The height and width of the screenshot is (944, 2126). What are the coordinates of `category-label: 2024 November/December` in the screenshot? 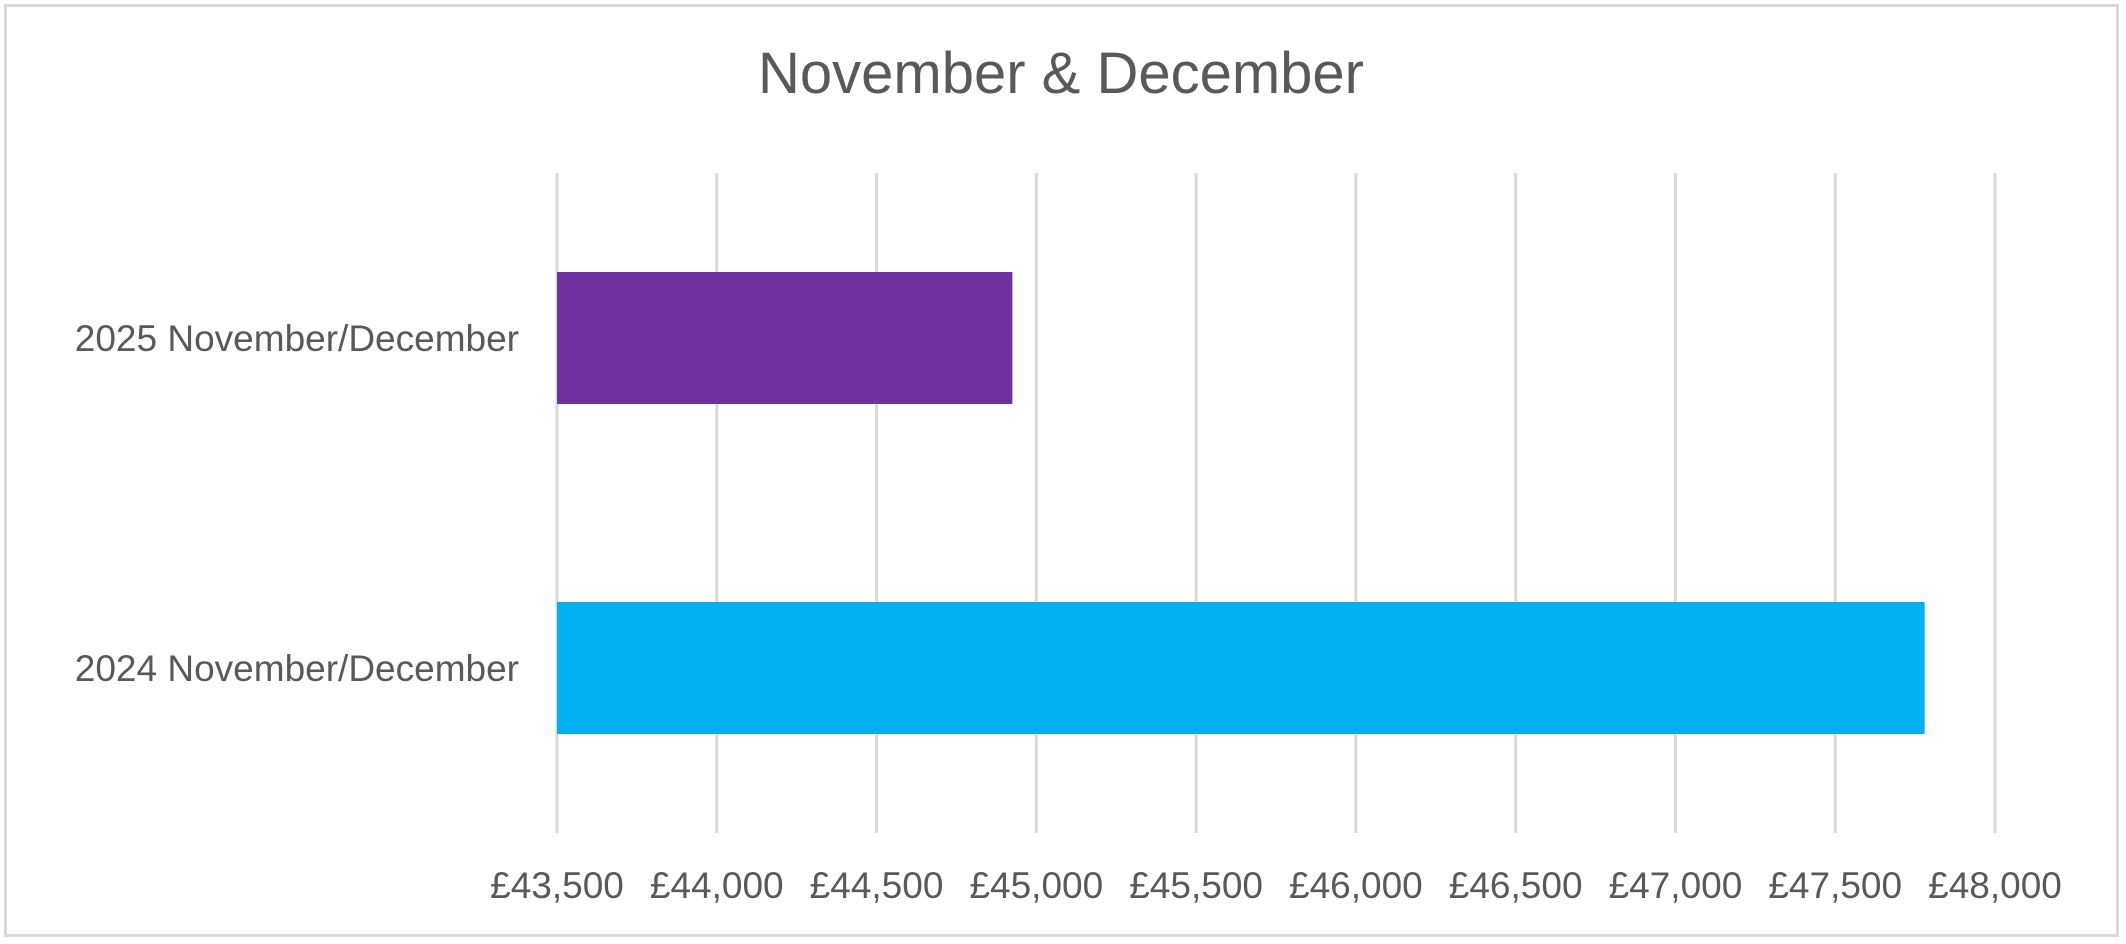 It's located at (297, 668).